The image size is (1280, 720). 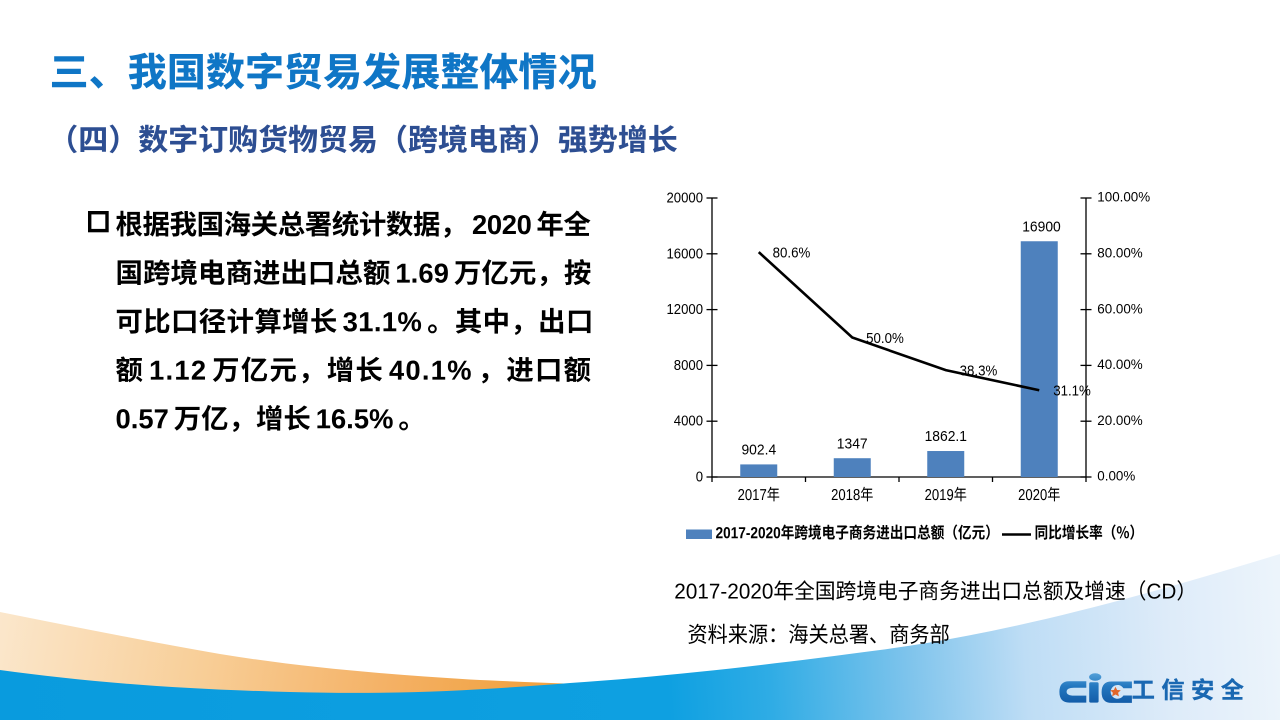 What do you see at coordinates (688, 364) in the screenshot?
I see `svg-text: 8000` at bounding box center [688, 364].